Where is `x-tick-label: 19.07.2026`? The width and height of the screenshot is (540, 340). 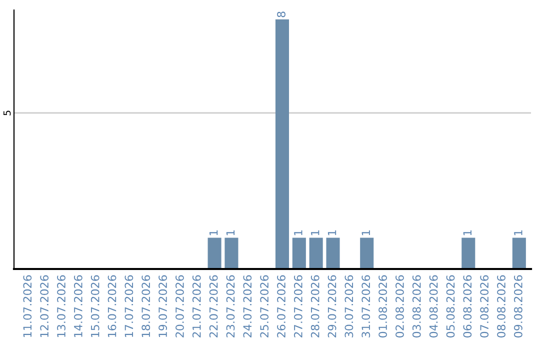
x-tick-label: 19.07.2026 is located at coordinates (162, 306).